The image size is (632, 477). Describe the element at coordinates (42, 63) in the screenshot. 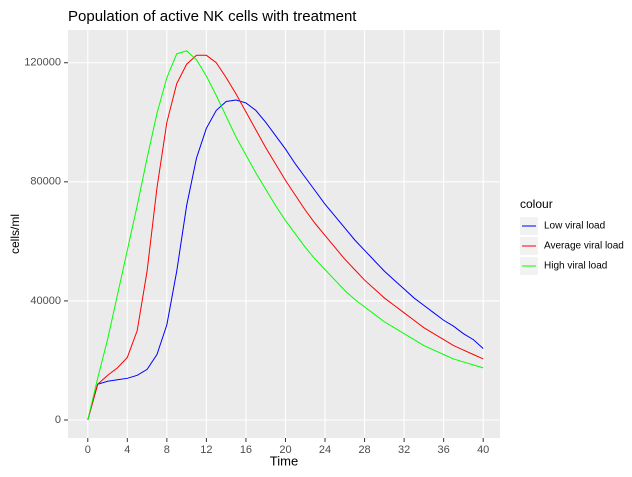

I see `y-tick-label: 120000` at that location.